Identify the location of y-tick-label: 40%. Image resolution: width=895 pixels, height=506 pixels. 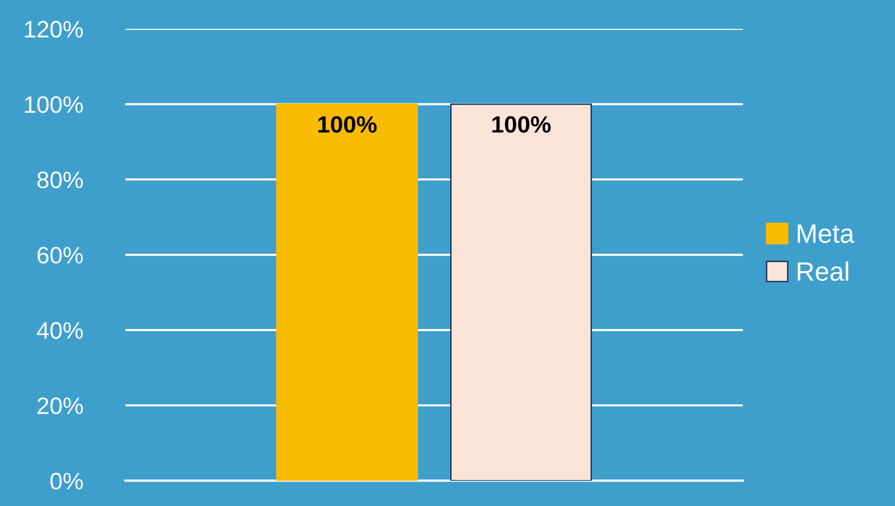
(59, 330).